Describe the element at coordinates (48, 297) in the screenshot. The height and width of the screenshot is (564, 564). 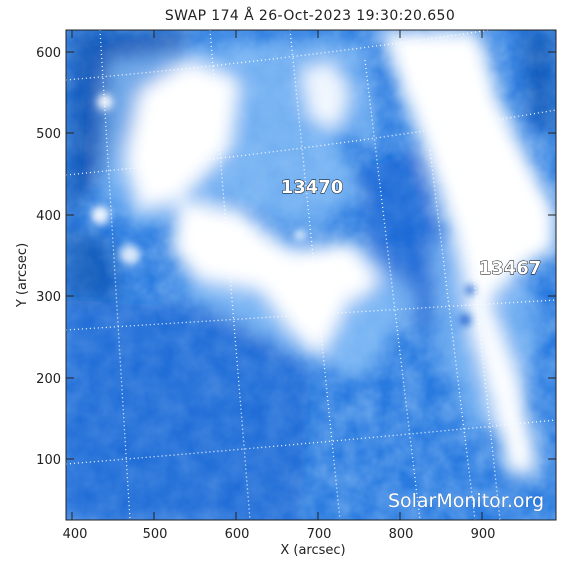
I see `y-tick-label: 300` at that location.